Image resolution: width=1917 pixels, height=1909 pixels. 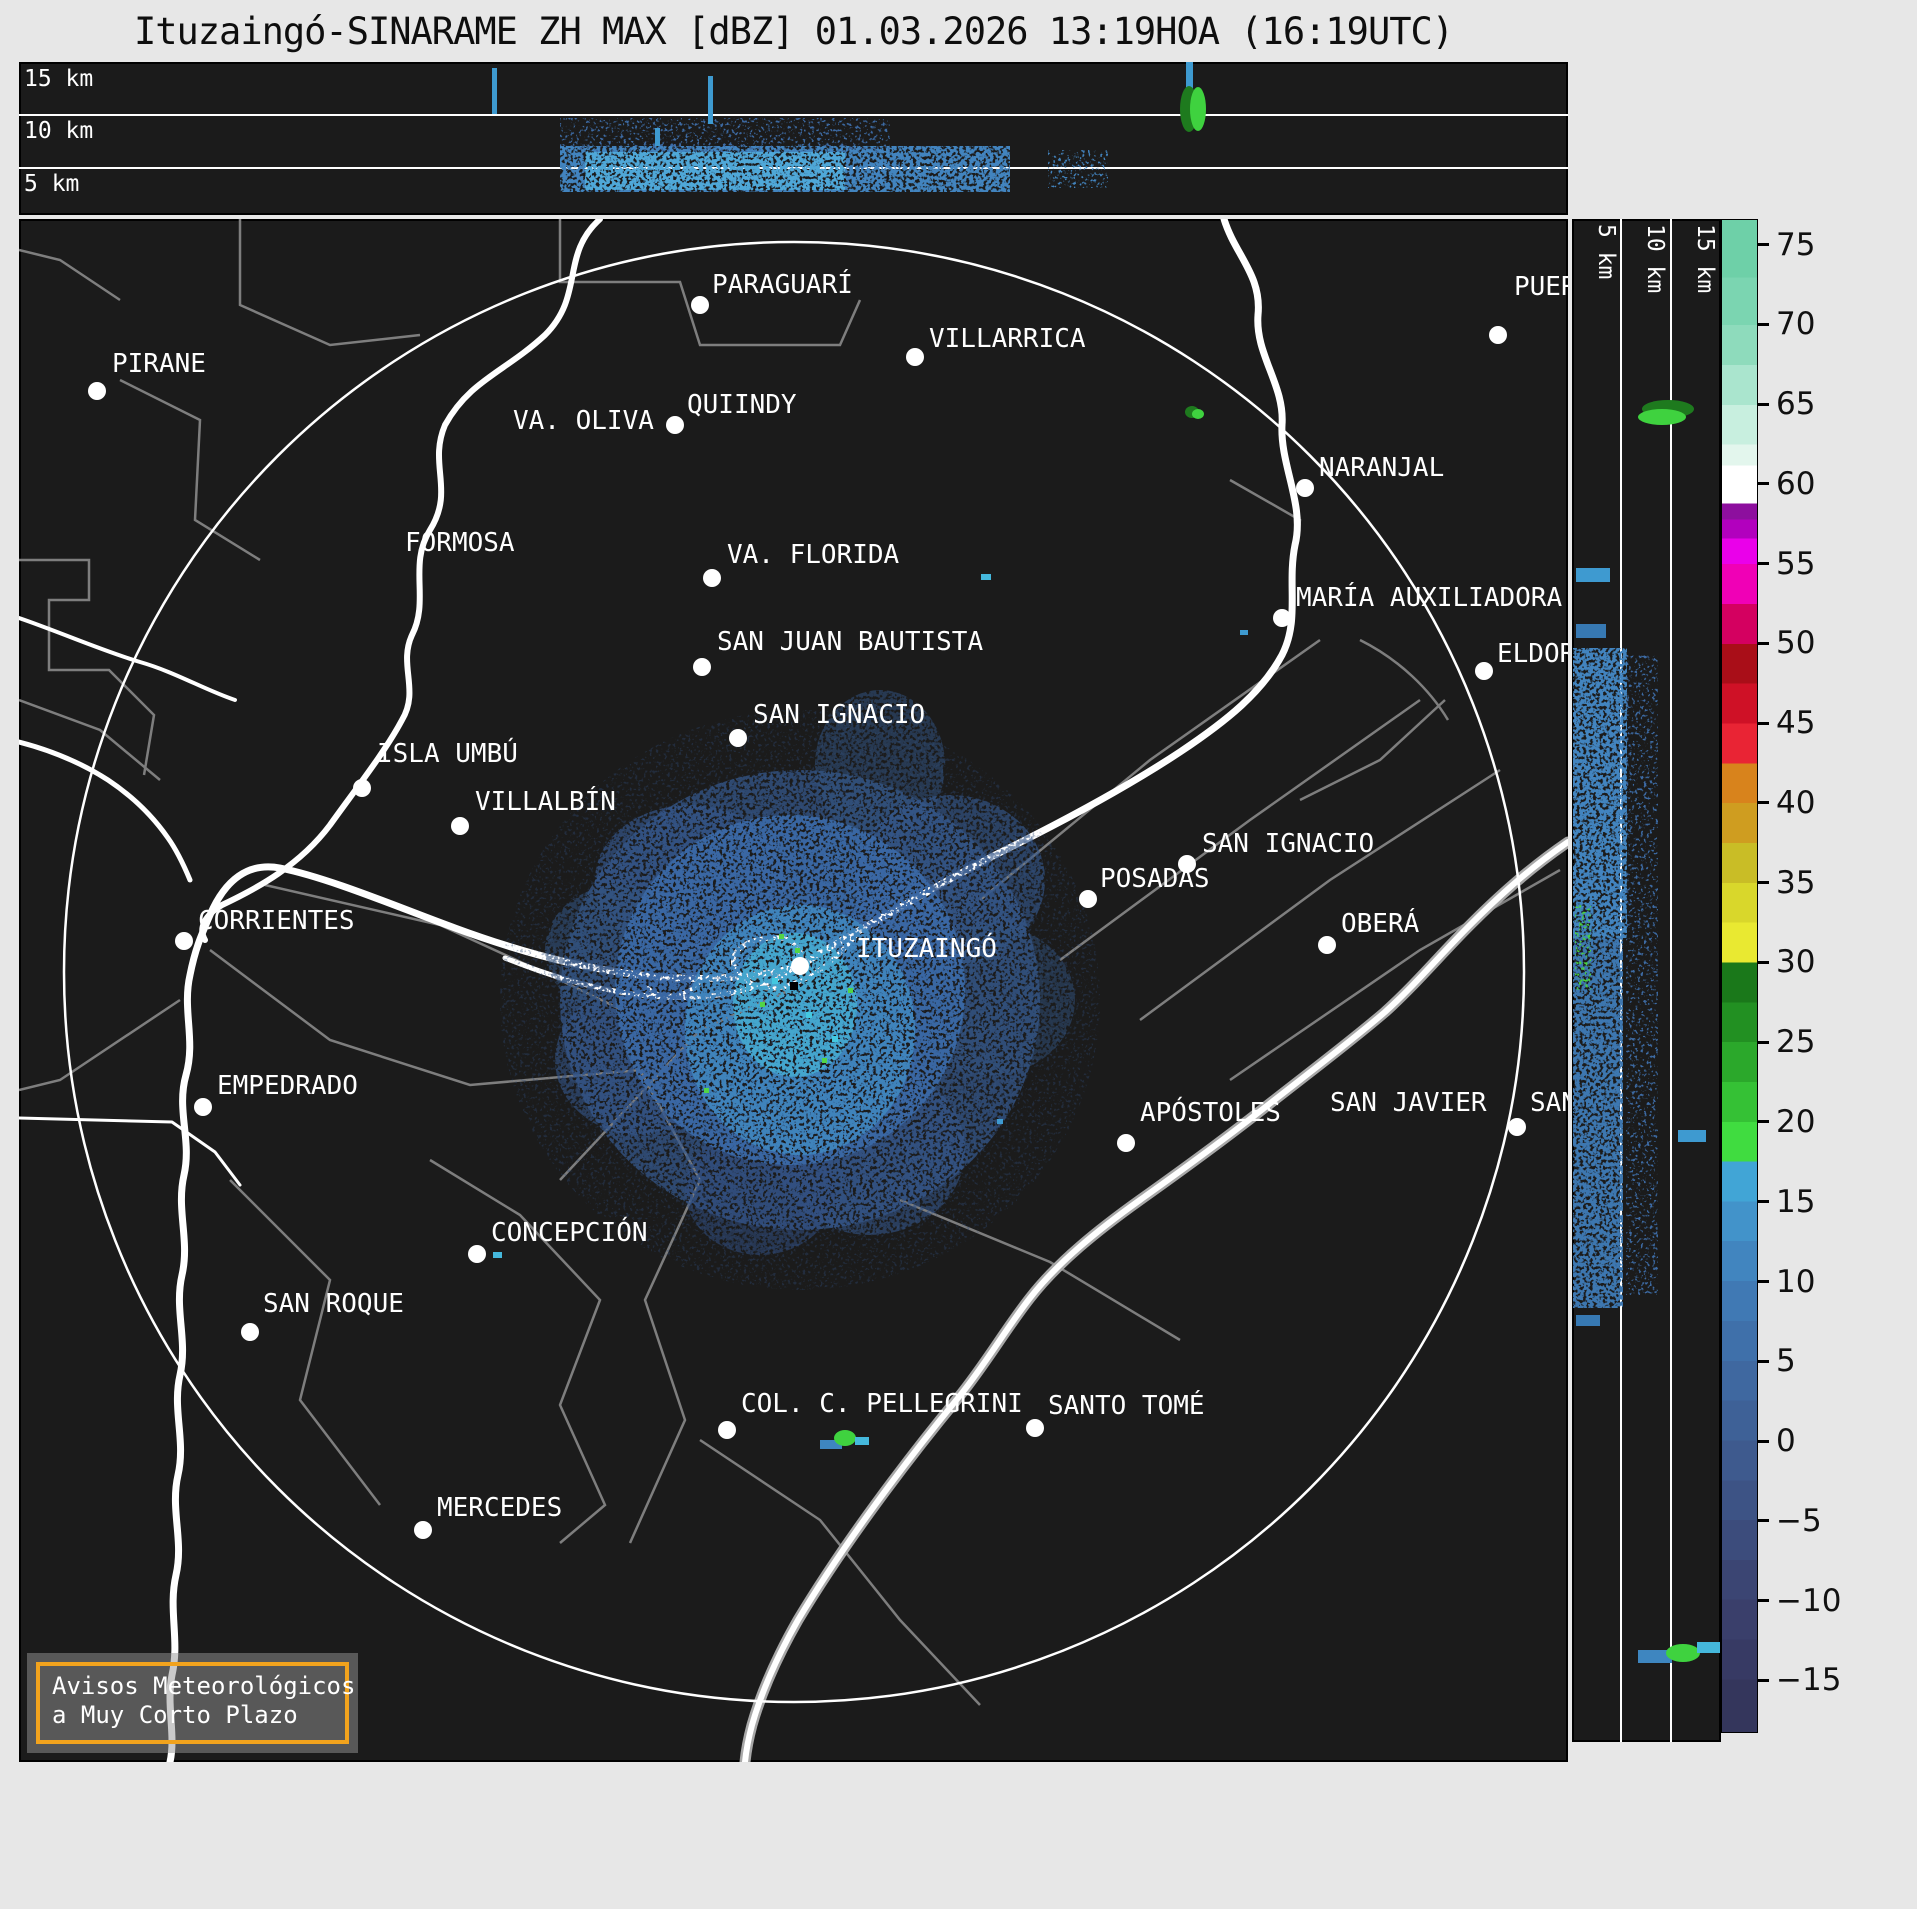 I want to click on city-label: COL. C. PELLEGRINI, so click(x=882, y=1404).